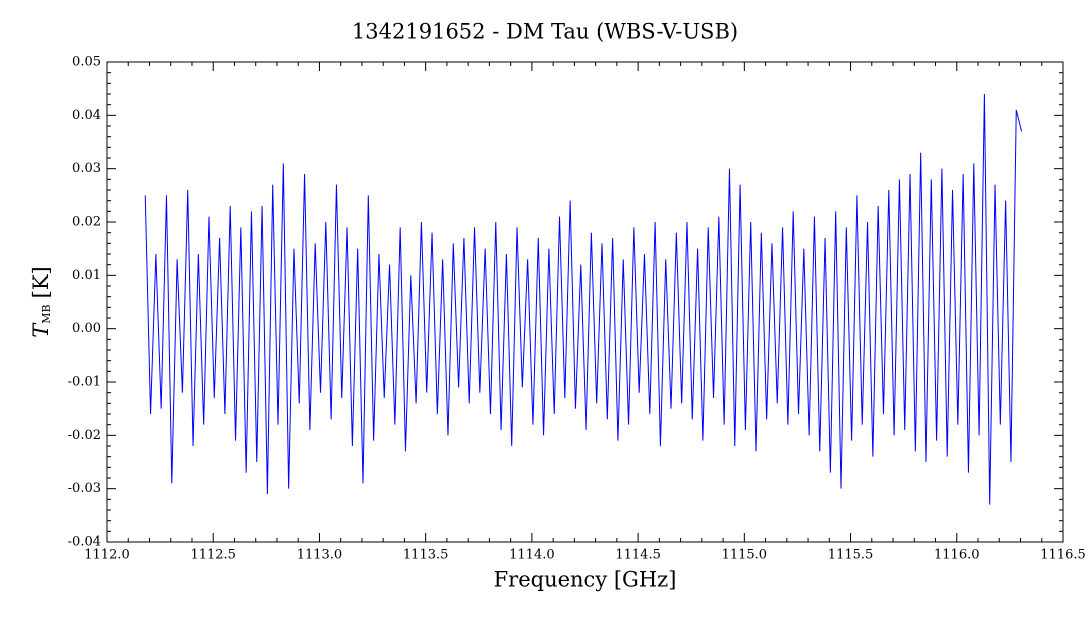 This screenshot has height=618, width=1090. What do you see at coordinates (86, 168) in the screenshot?
I see `y-tick-label: 0.03` at bounding box center [86, 168].